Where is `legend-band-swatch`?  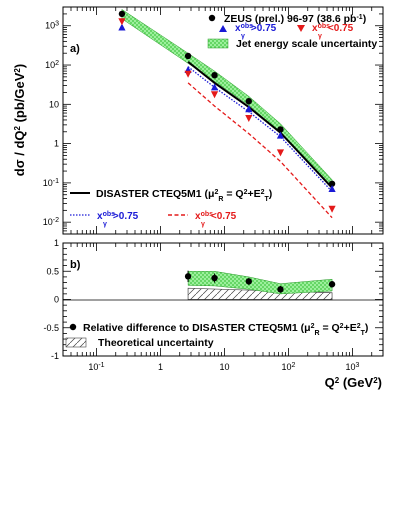 legend-band-swatch is located at coordinates (218, 43).